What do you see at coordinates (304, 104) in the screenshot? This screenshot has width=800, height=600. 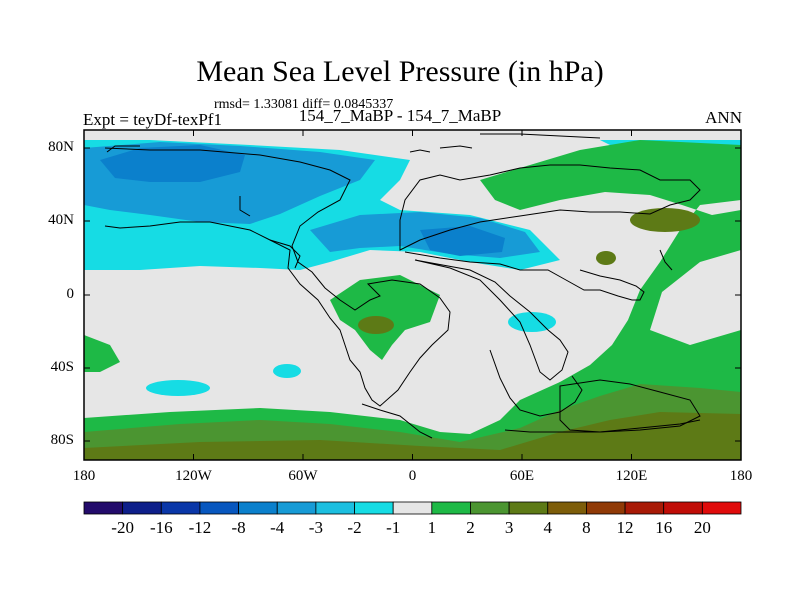 I see `stats-label: rmsd= 1.33081 diff= 0.0845337` at bounding box center [304, 104].